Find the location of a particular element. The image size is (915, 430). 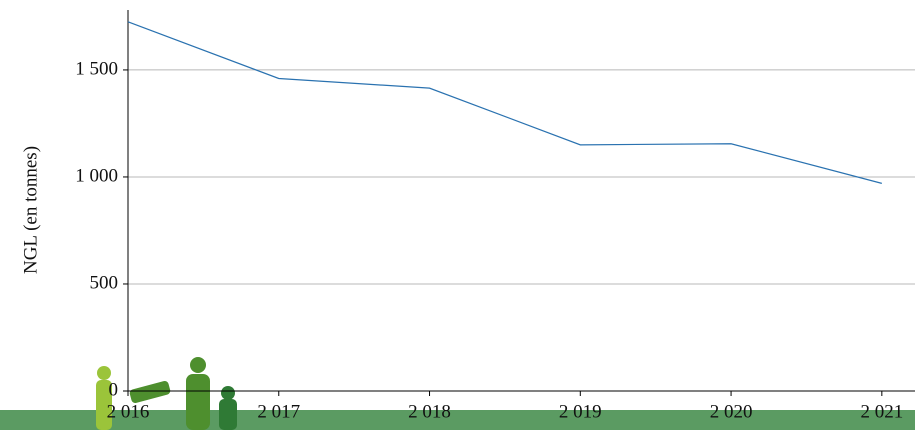

x-tick-label: 2 016 is located at coordinates (128, 411).